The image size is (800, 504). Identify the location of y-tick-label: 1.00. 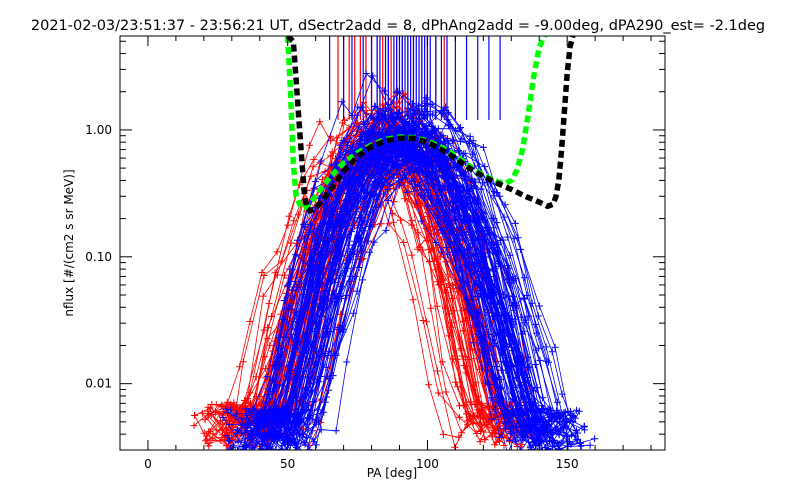
(98, 130).